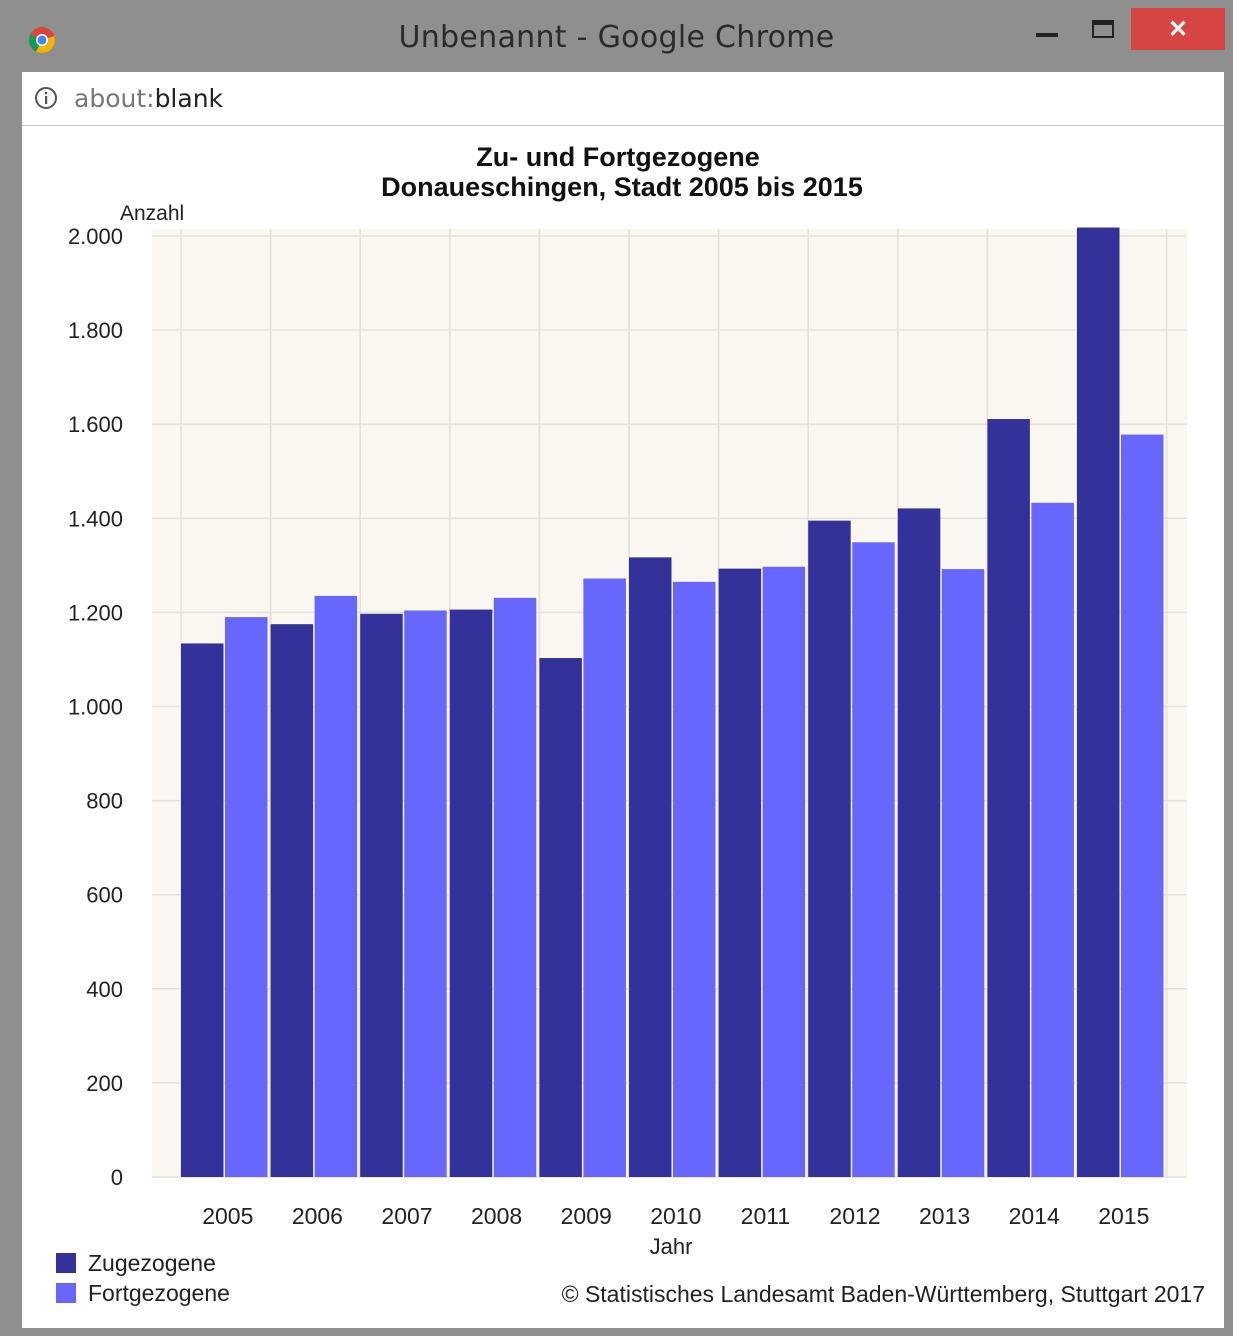 The height and width of the screenshot is (1336, 1233). I want to click on window-title: Unbenannt - Google Chrome, so click(616, 37).